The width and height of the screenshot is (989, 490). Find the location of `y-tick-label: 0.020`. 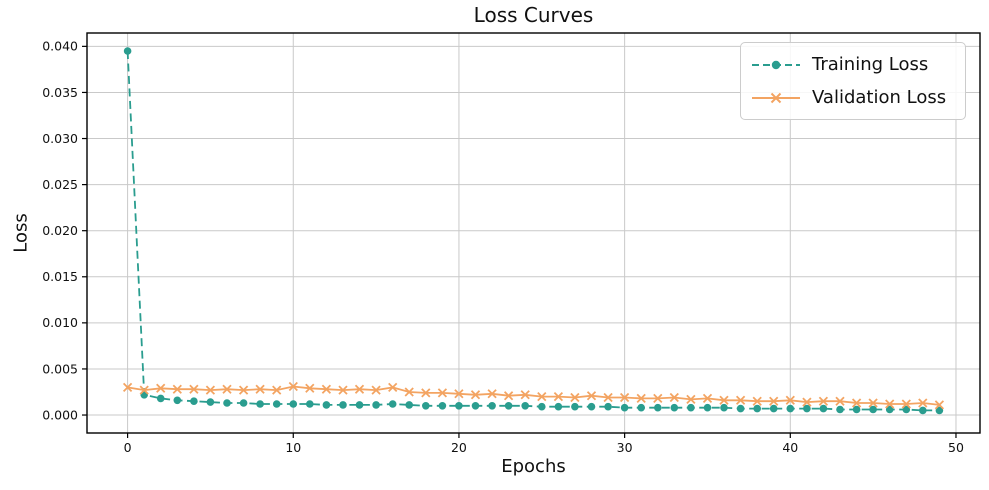

y-tick-label: 0.020 is located at coordinates (60, 230).